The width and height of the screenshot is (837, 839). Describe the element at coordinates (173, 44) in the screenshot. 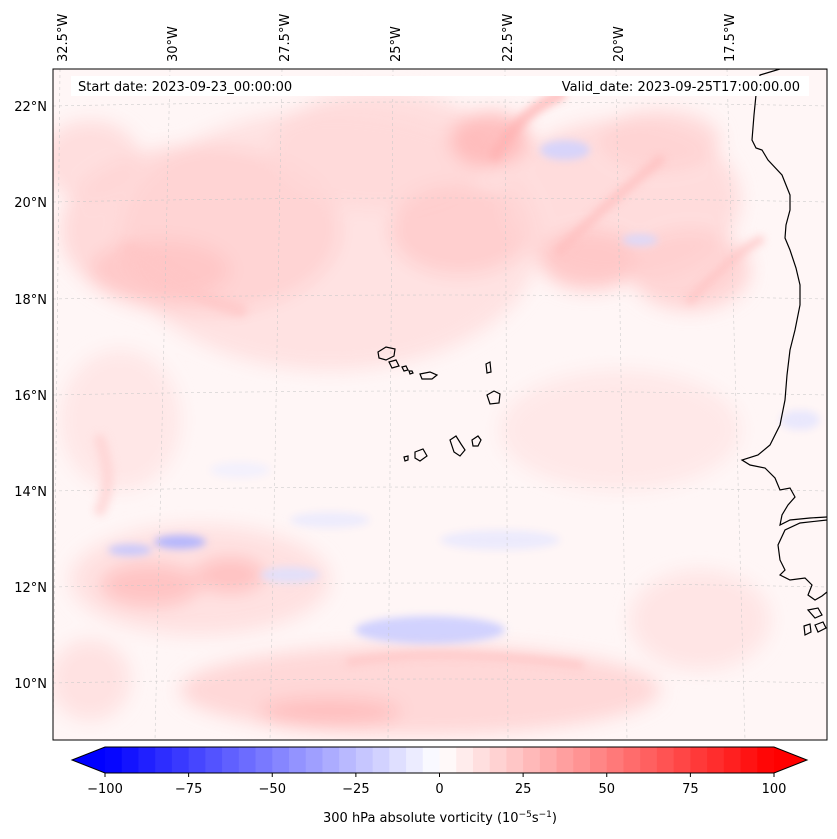

I see `lon-label: 30°W` at that location.